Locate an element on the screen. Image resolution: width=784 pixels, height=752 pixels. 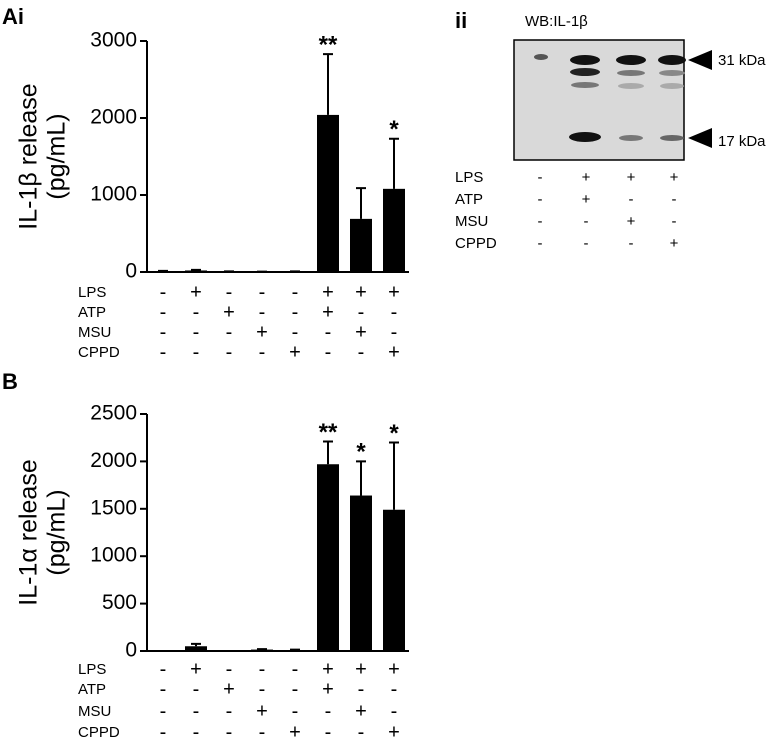
panel-label: ii is located at coordinates (461, 20).